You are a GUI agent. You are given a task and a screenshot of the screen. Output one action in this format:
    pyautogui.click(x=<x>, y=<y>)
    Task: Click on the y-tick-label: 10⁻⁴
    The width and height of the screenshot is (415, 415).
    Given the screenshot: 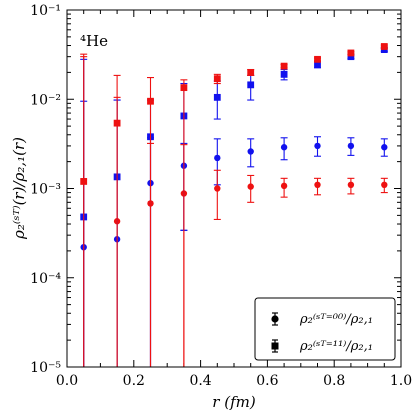 What is the action you would take?
    pyautogui.click(x=45, y=279)
    